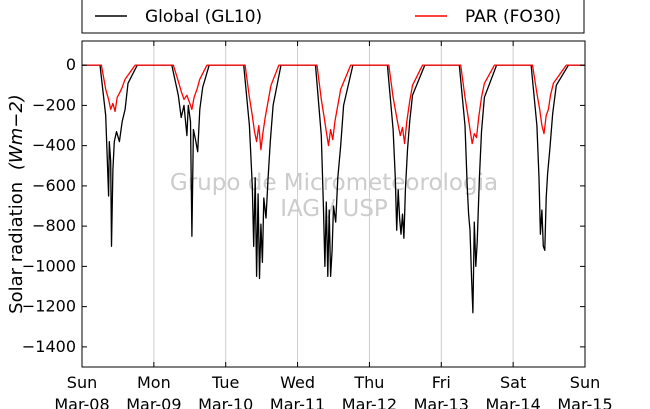  What do you see at coordinates (49, 346) in the screenshot?
I see `y-tick-label: −1400` at bounding box center [49, 346].